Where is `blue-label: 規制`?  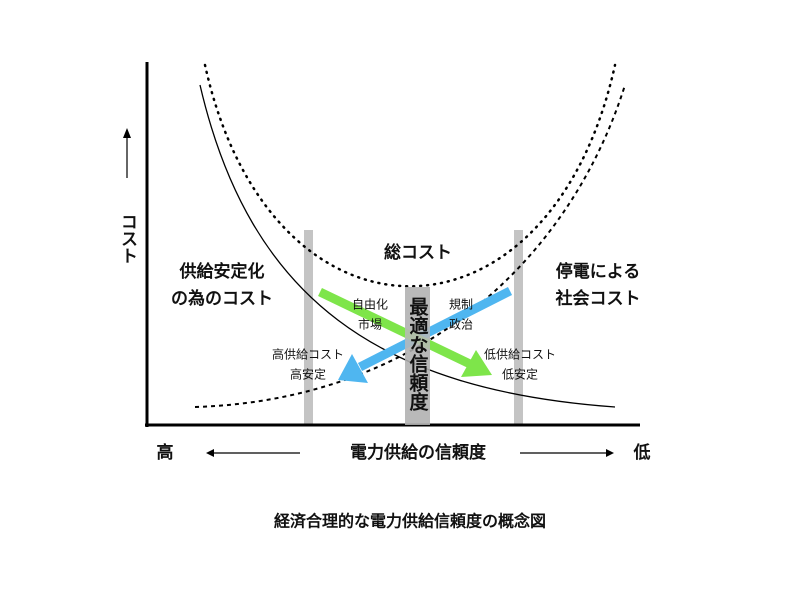
blue-label: 規制 is located at coordinates (461, 304).